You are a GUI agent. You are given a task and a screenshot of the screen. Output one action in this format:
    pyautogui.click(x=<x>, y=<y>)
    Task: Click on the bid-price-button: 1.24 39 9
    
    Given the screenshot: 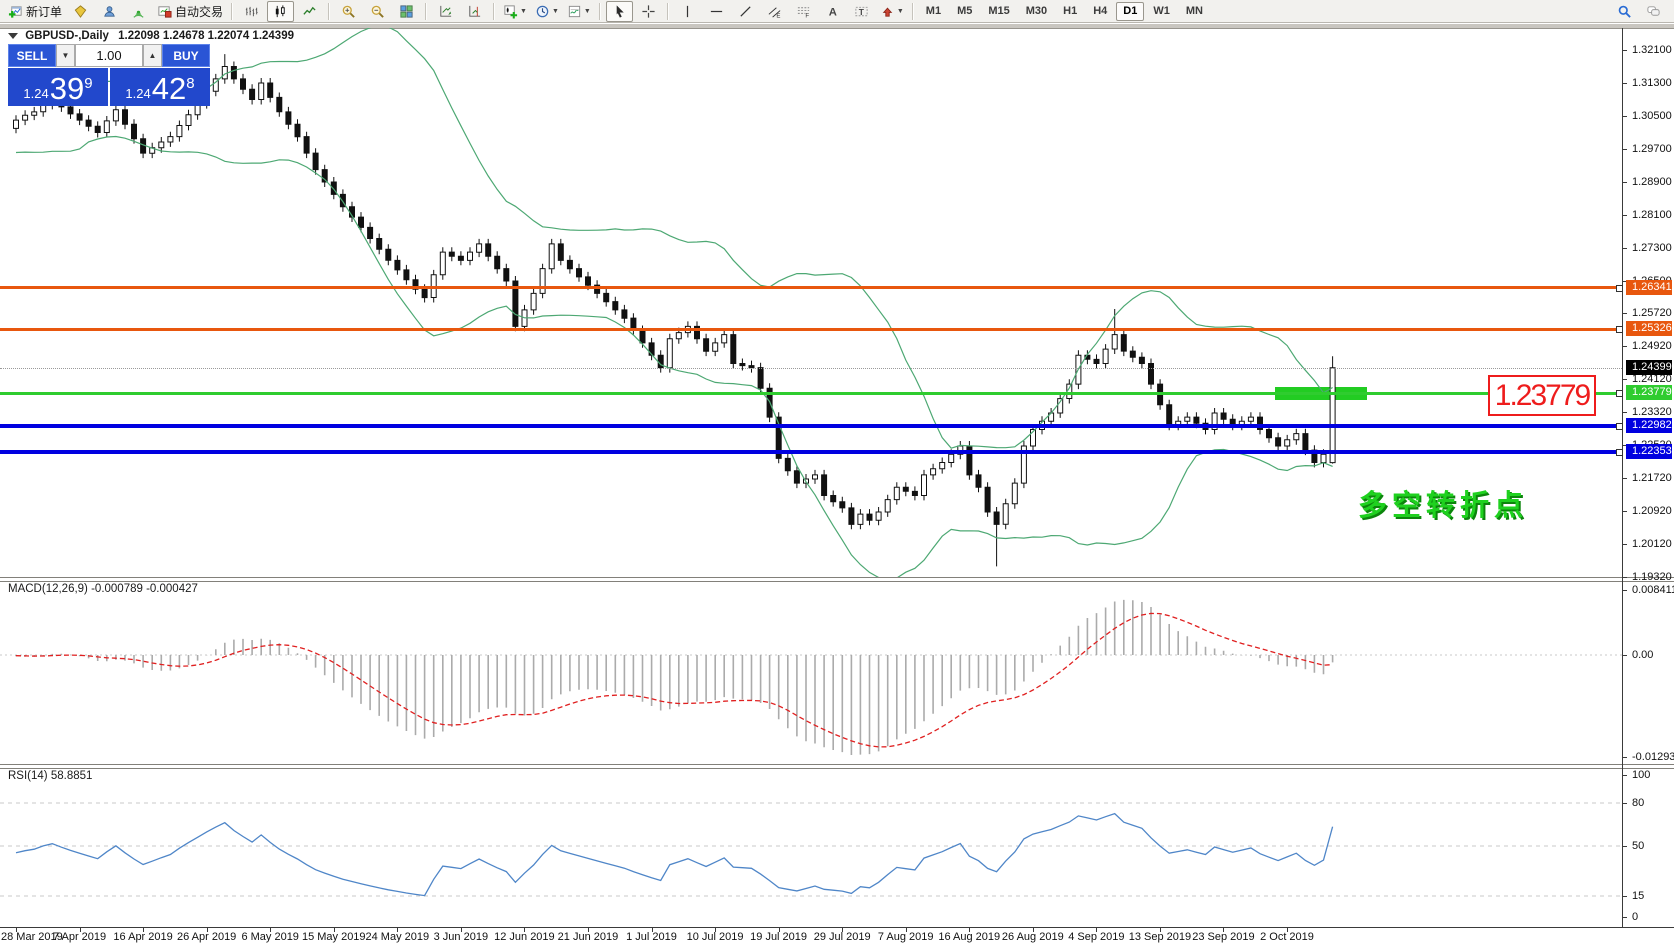 What is the action you would take?
    pyautogui.click(x=58, y=87)
    